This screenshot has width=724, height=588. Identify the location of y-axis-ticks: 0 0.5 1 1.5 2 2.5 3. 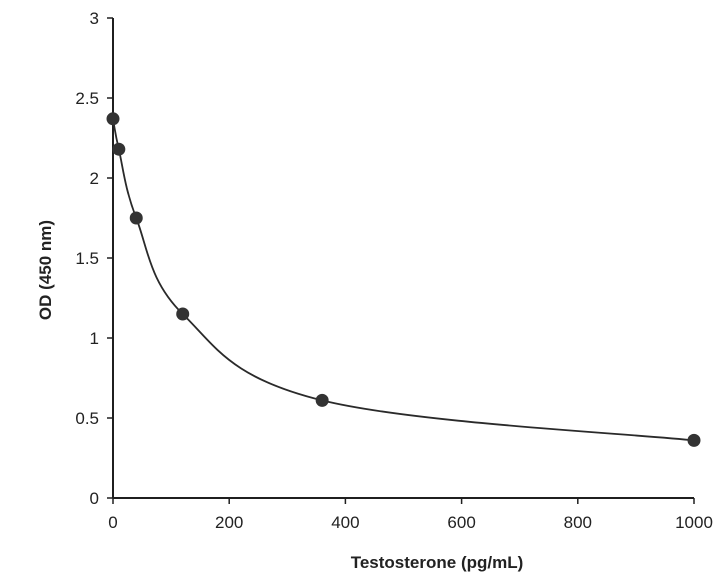
(94, 258).